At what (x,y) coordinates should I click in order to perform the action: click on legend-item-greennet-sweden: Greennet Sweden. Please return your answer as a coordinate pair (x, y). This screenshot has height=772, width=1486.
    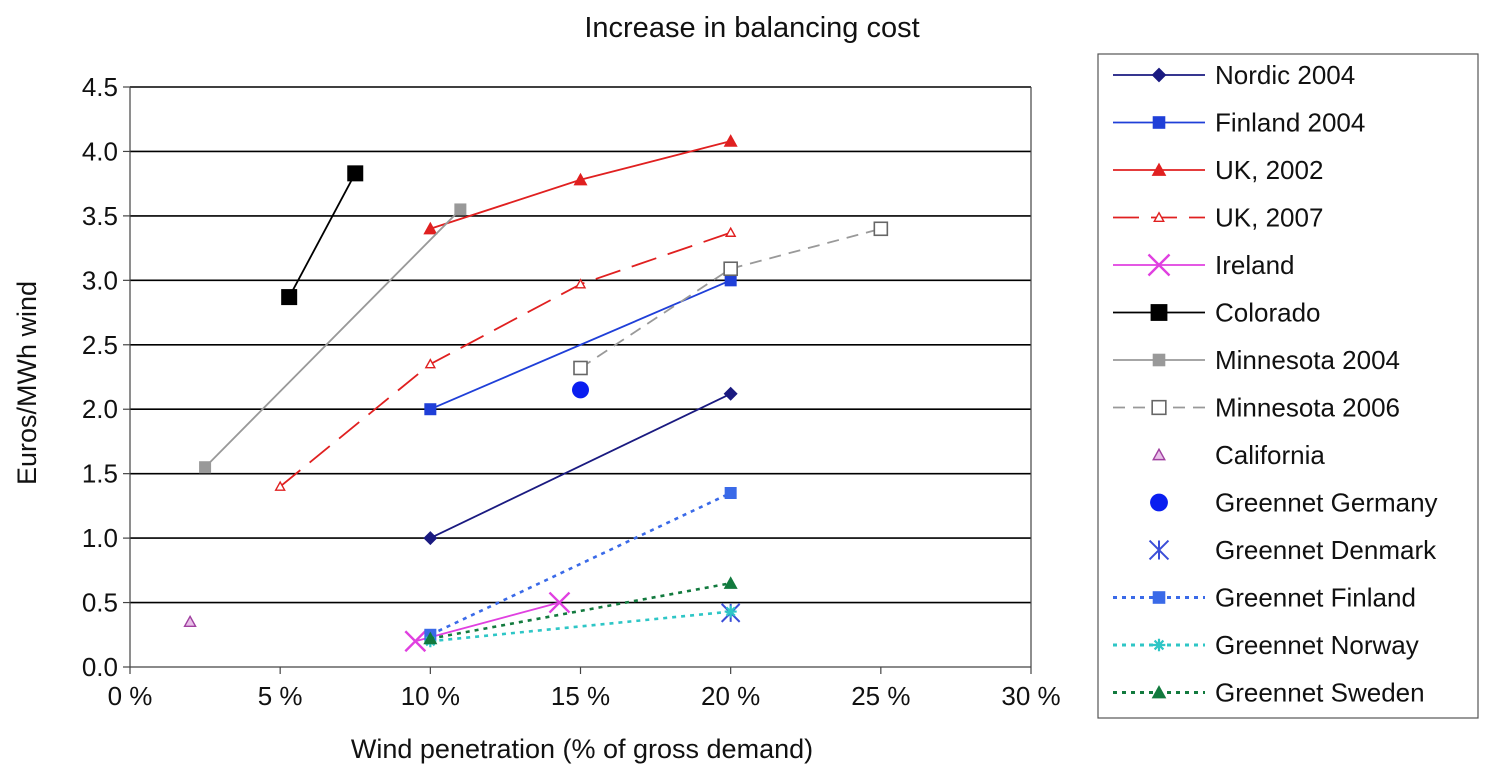
    Looking at the image, I should click on (1269, 693).